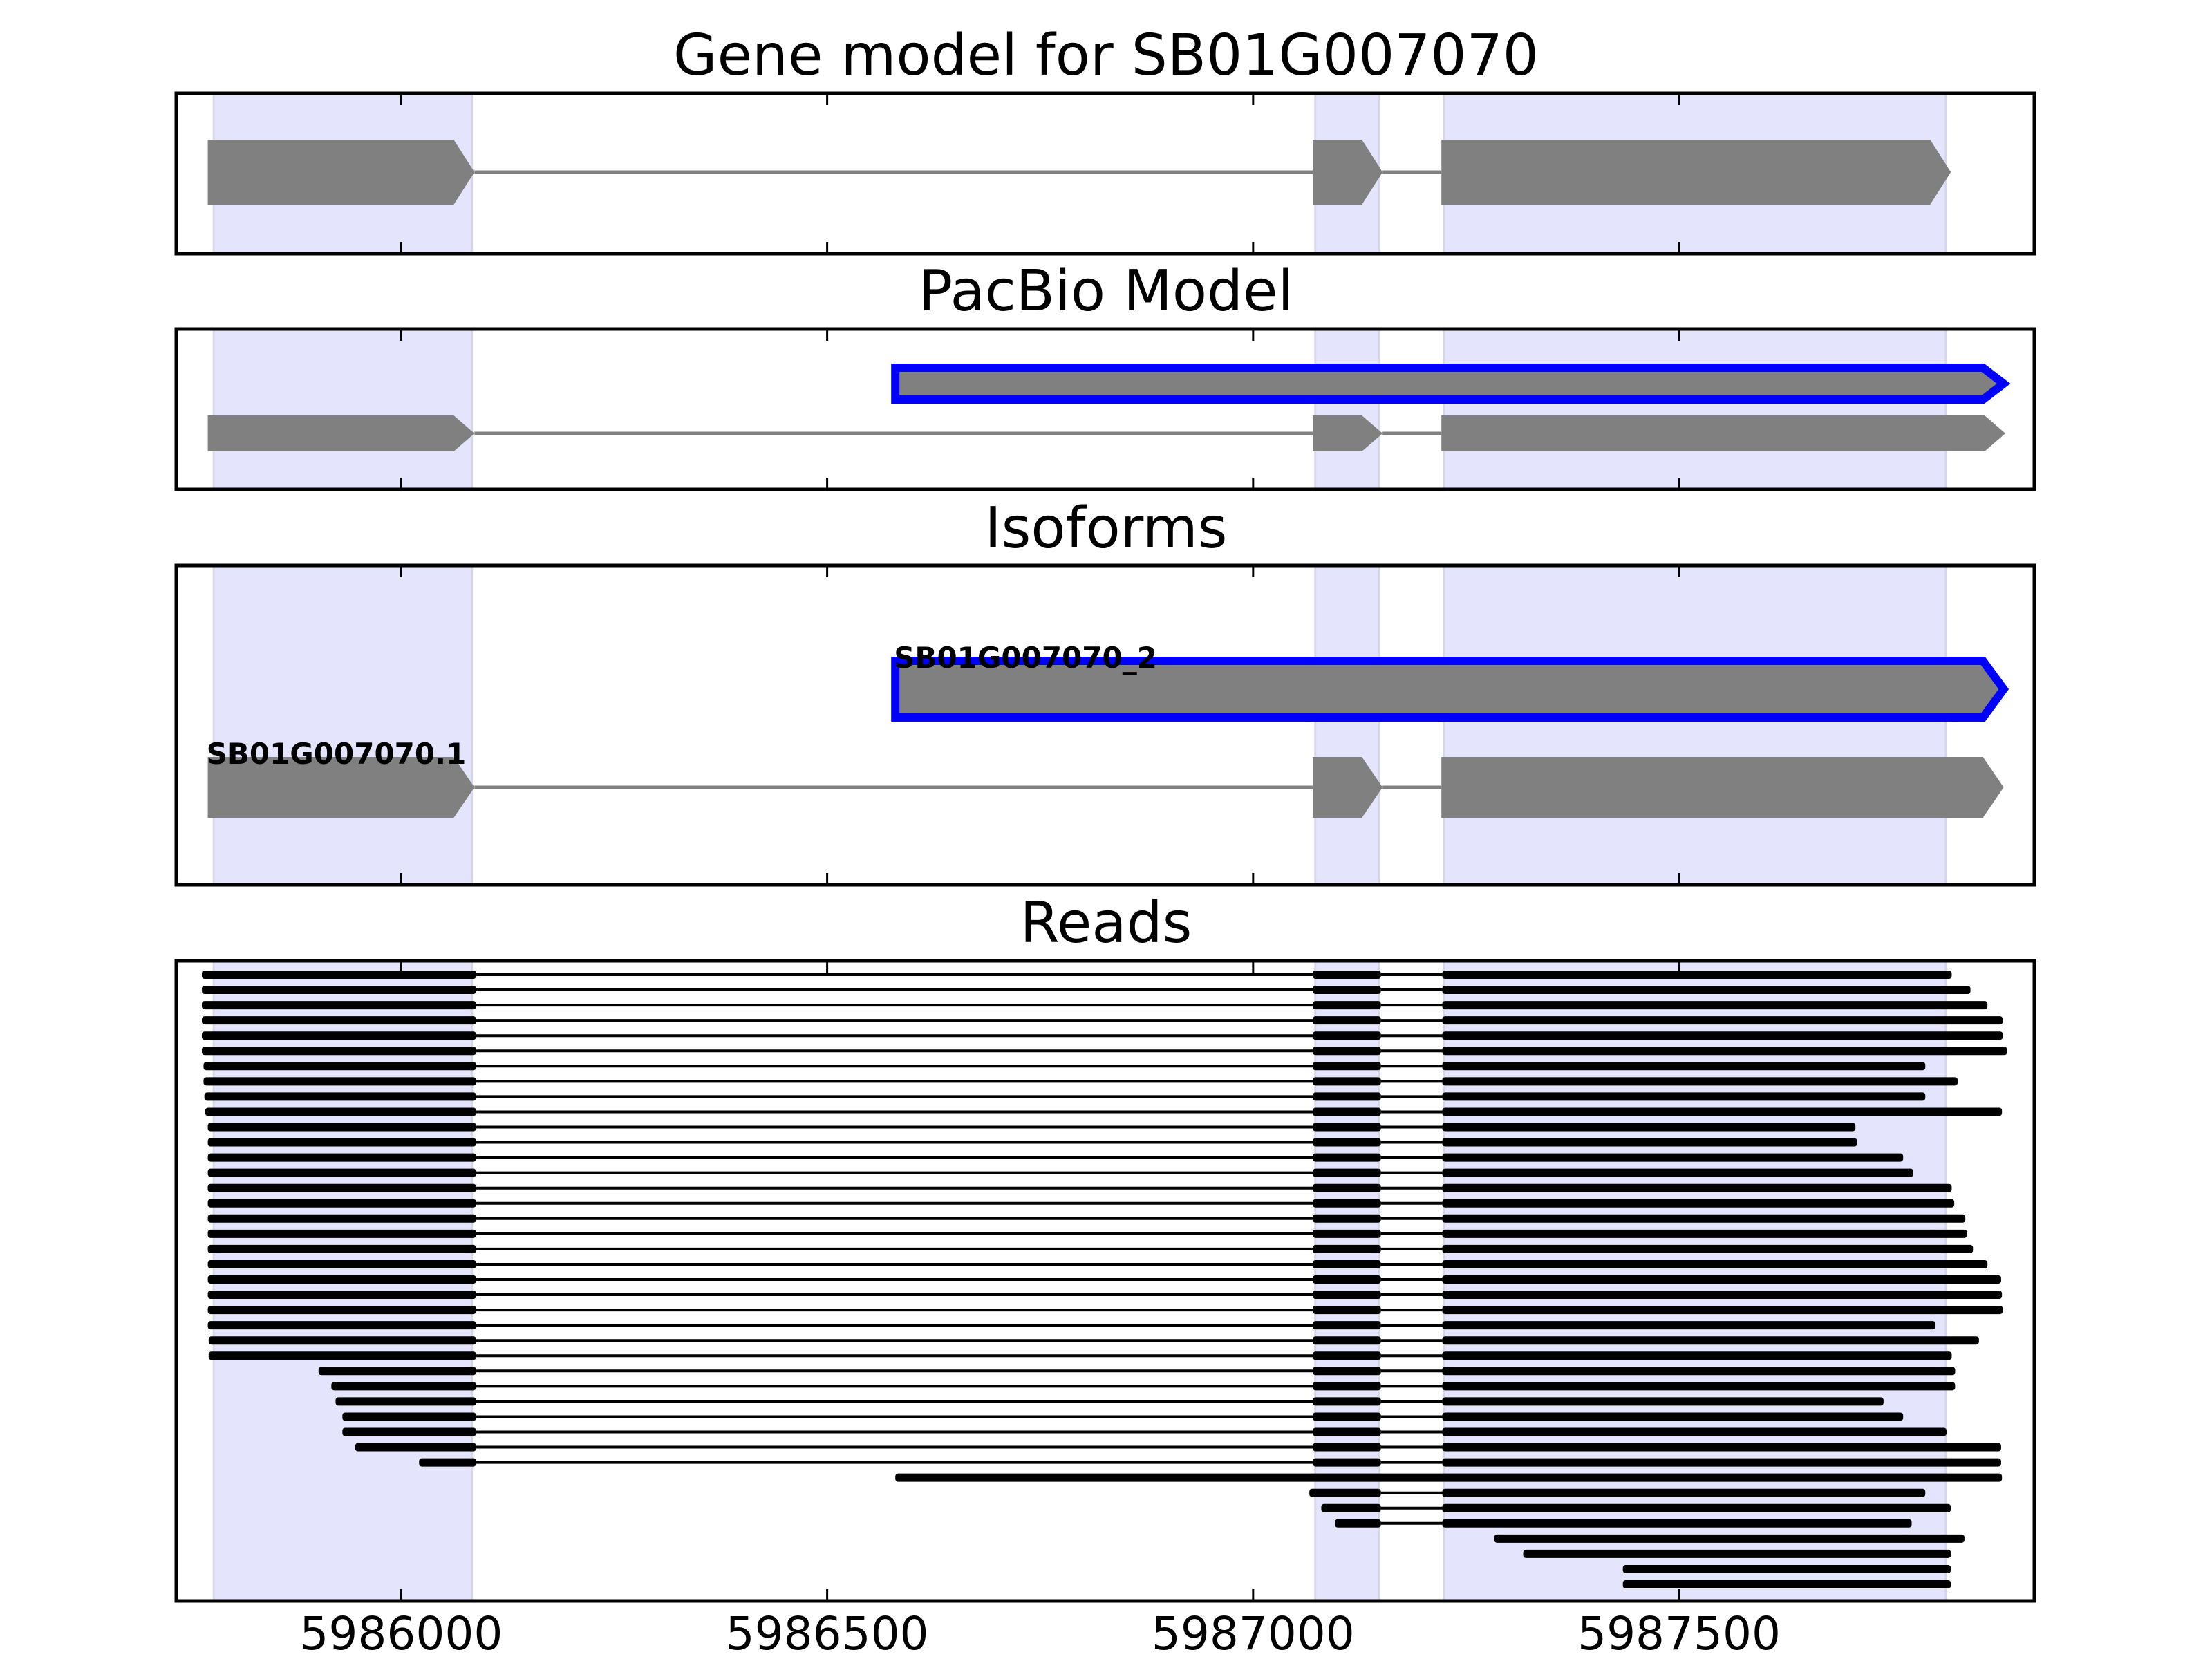  I want to click on x-tick-label: 5987000, so click(1253, 1633).